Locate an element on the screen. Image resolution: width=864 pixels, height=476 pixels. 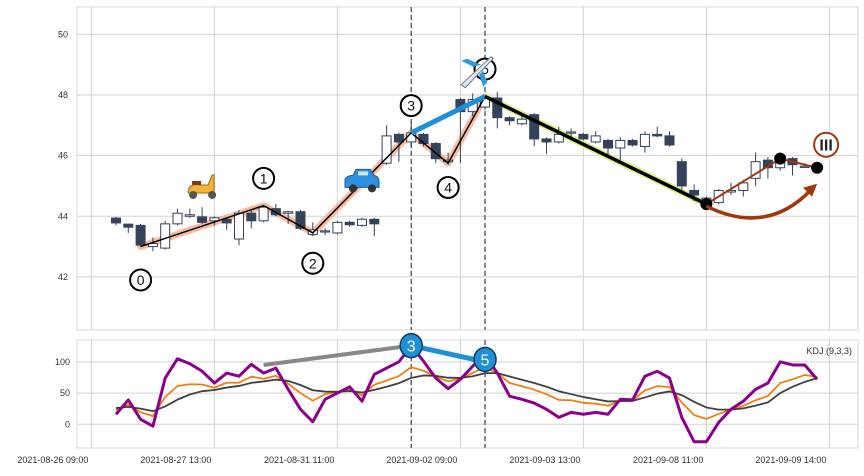
kdj-annotations: 35 is located at coordinates (380, 352).